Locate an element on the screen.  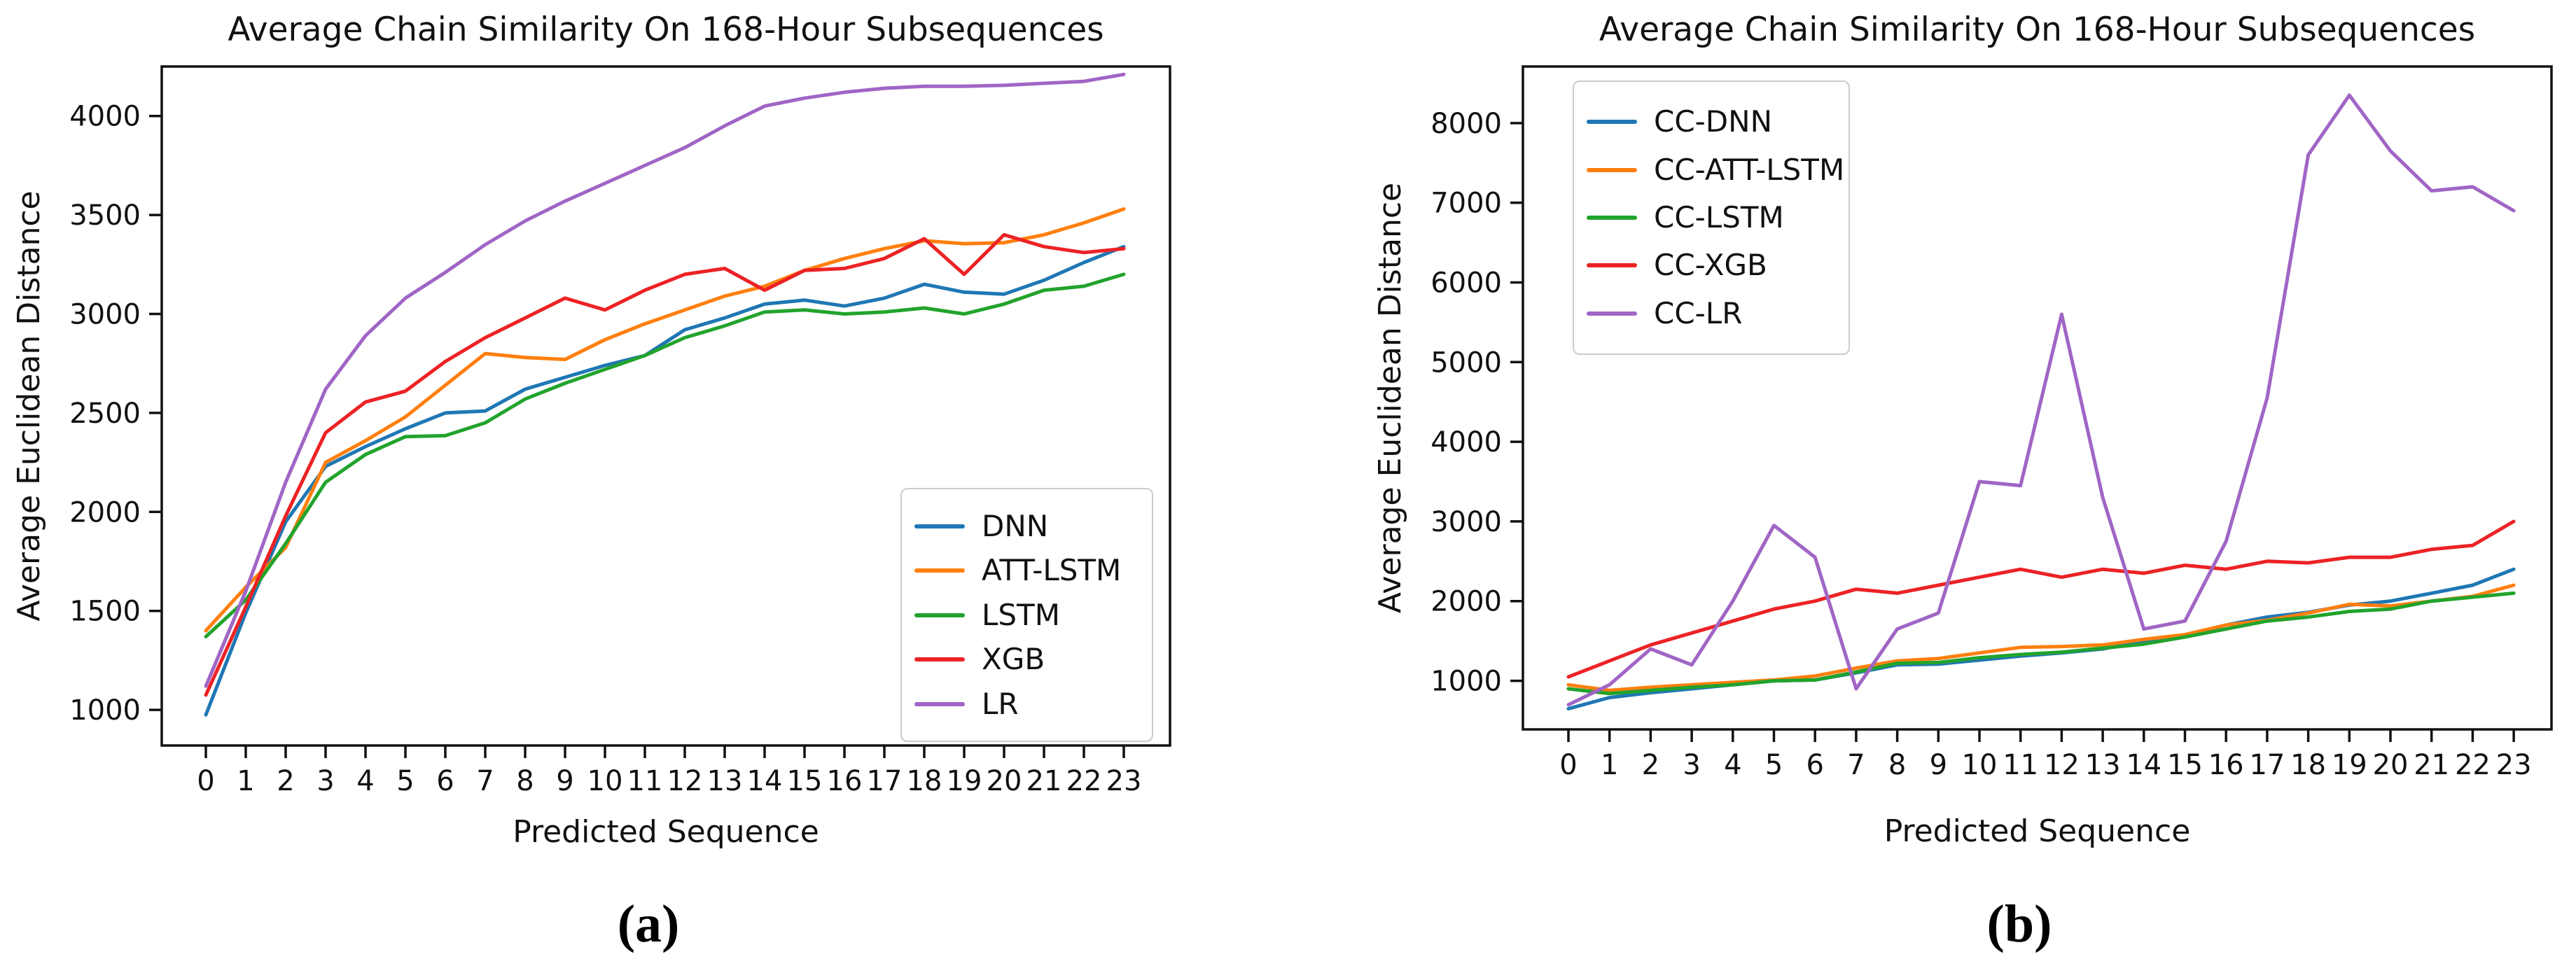
series-line-CC-XGB is located at coordinates (2041, 599).